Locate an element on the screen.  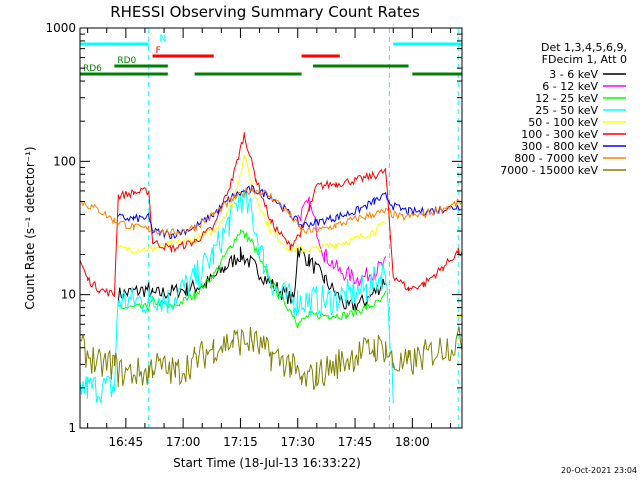
legend-entry-5: 100 - 300 keV is located at coordinates (559, 134).